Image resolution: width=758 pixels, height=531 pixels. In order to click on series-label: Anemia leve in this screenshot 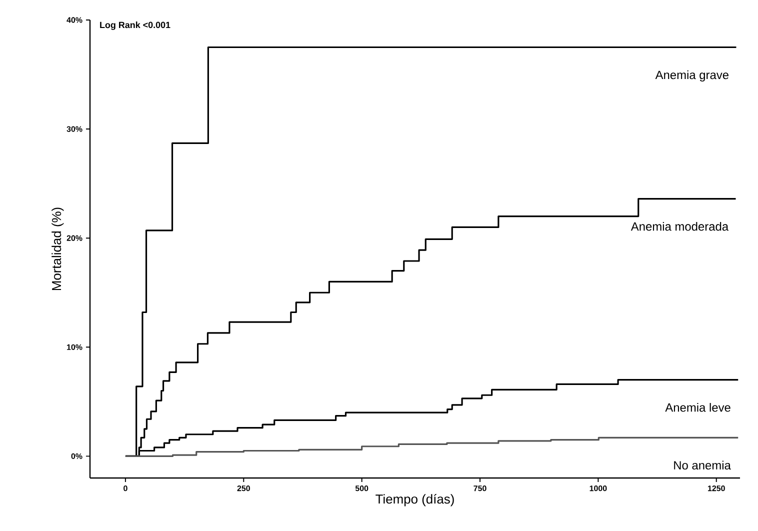, I will do `click(697, 407)`.